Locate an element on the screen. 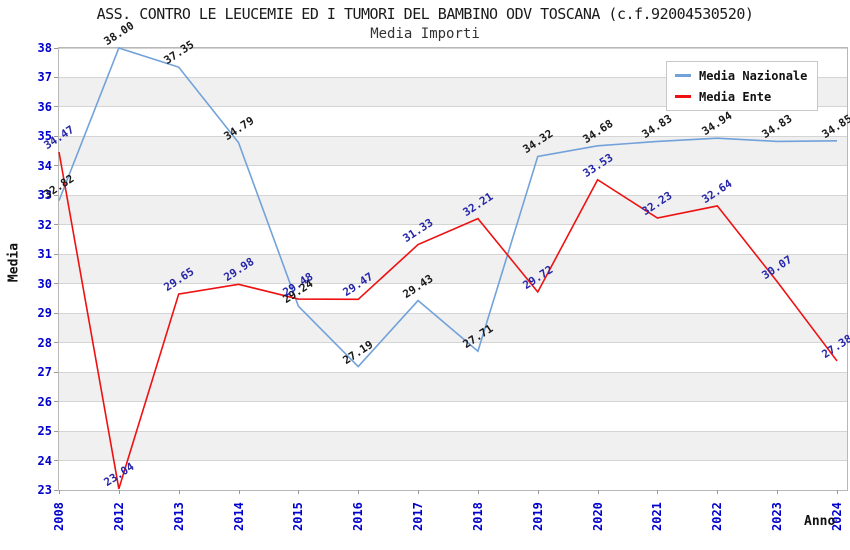  y-tick-label: 36 is located at coordinates (44, 106).